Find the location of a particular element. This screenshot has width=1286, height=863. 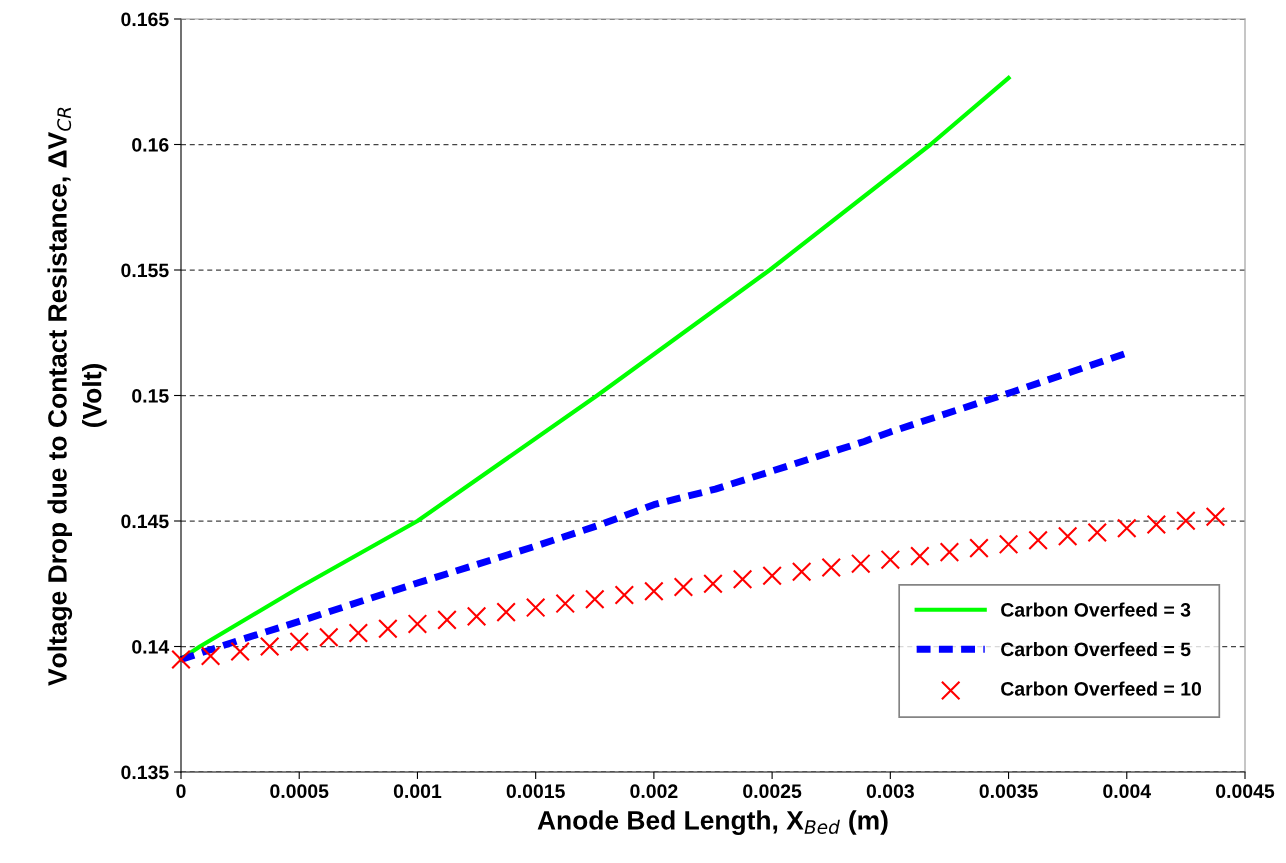

x-tick-label: 0.0005 is located at coordinates (299, 791).